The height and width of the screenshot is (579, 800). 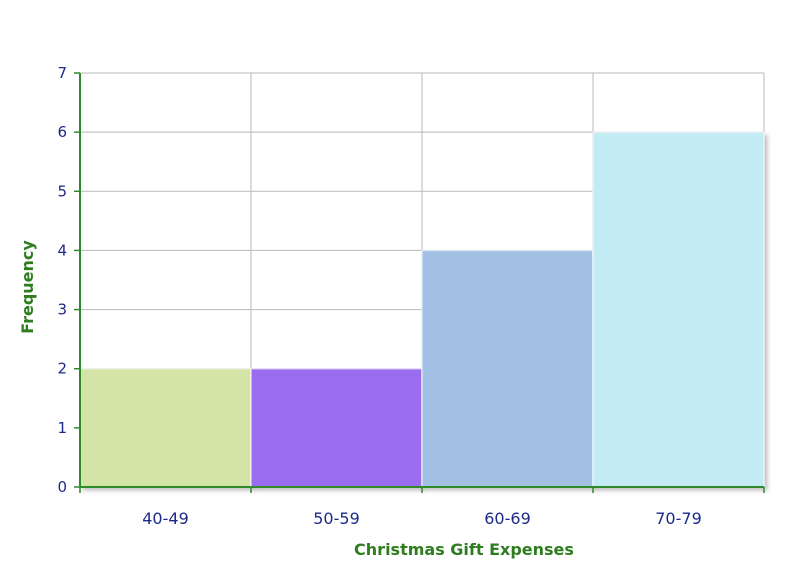 What do you see at coordinates (62, 310) in the screenshot?
I see `y-tick-label: 3` at bounding box center [62, 310].